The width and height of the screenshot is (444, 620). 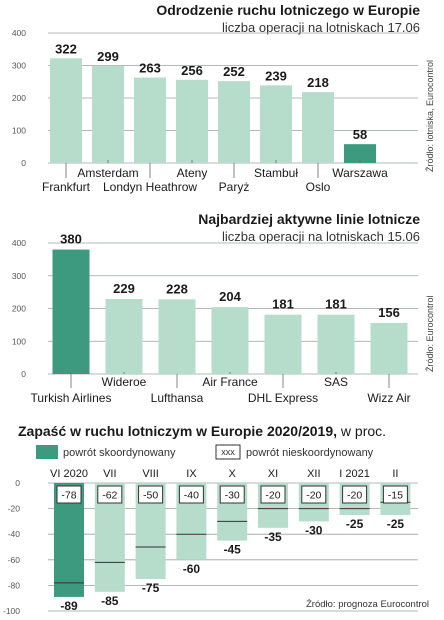 I want to click on chart2-category-label: Turkish Airlines, so click(x=71, y=398).